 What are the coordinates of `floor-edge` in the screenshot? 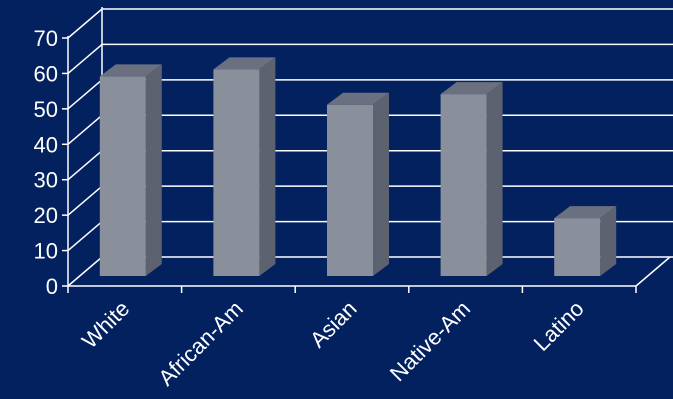 It's located at (653, 271).